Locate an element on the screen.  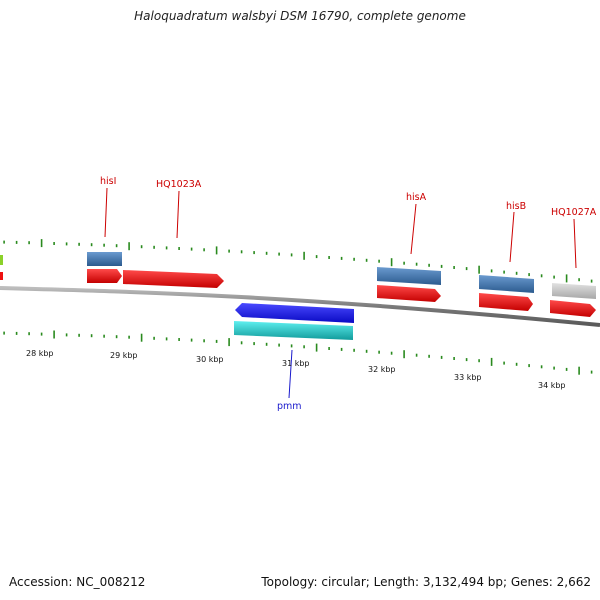
leader-hisB is located at coordinates (512, 237).